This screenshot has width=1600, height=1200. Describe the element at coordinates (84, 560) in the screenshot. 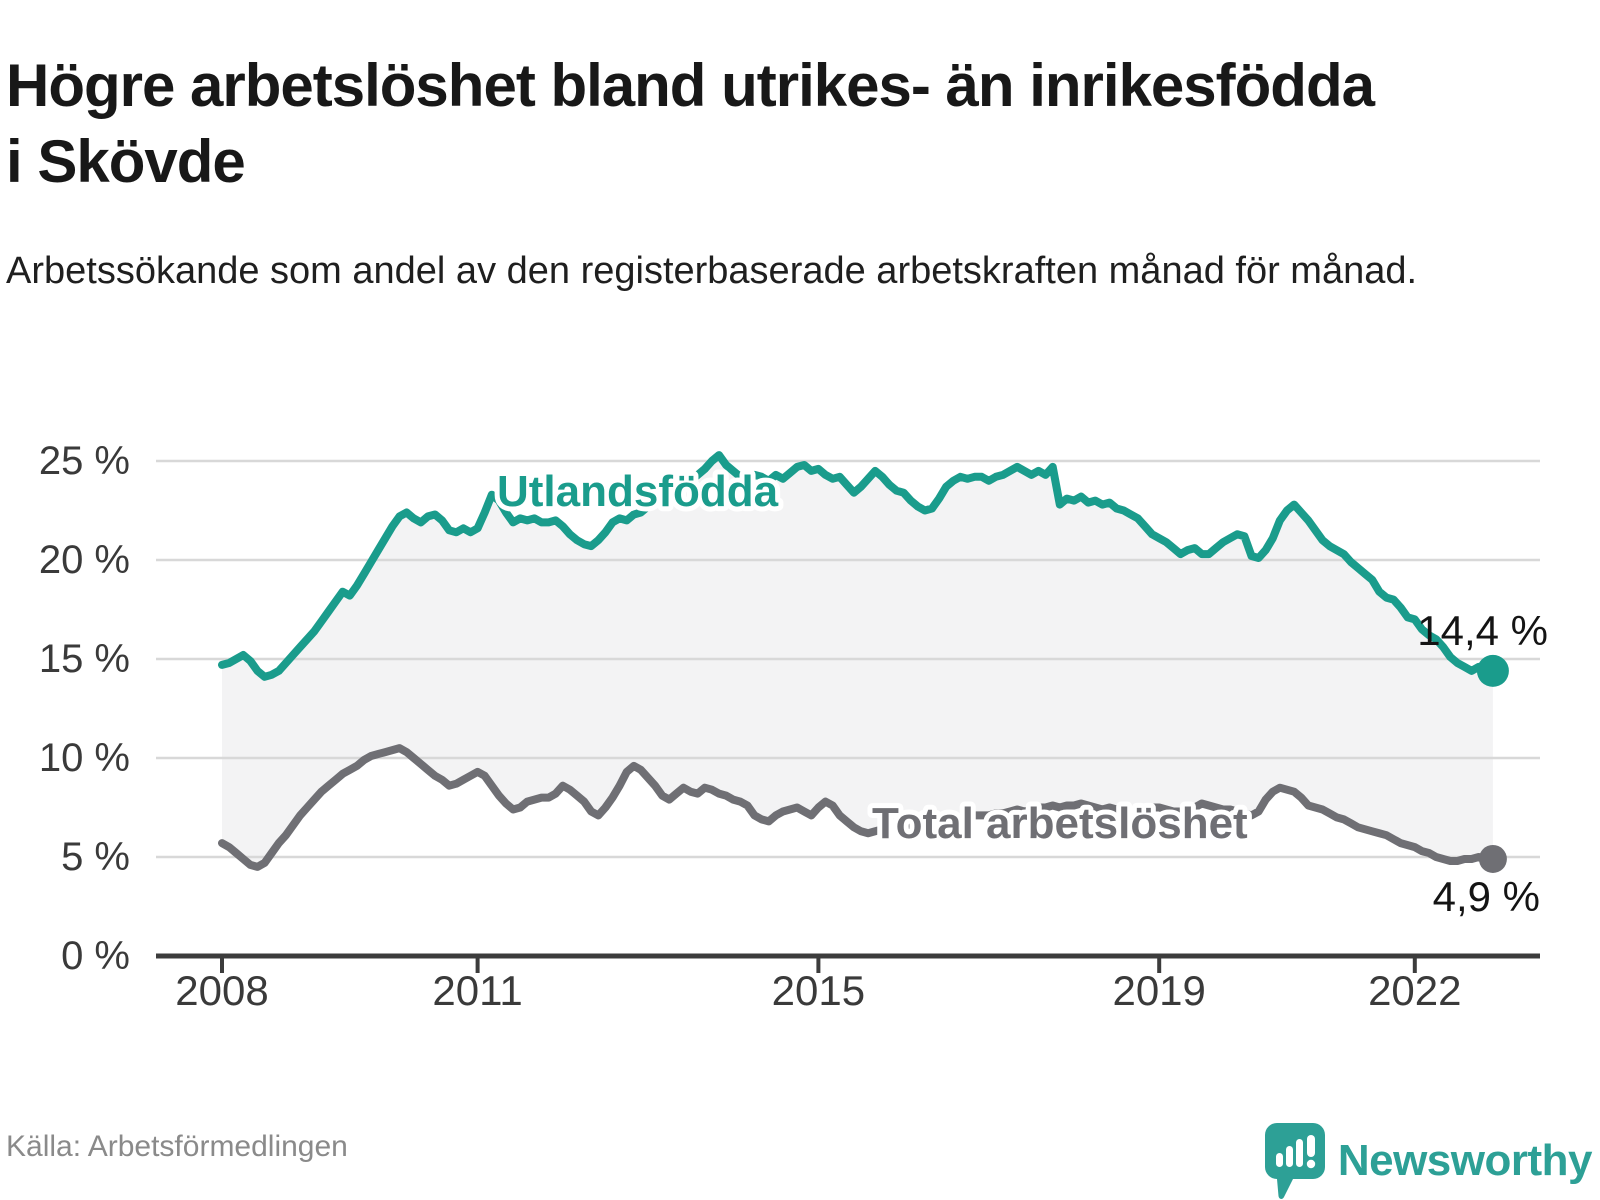

I see `y-axis-label-20: 20 %` at that location.